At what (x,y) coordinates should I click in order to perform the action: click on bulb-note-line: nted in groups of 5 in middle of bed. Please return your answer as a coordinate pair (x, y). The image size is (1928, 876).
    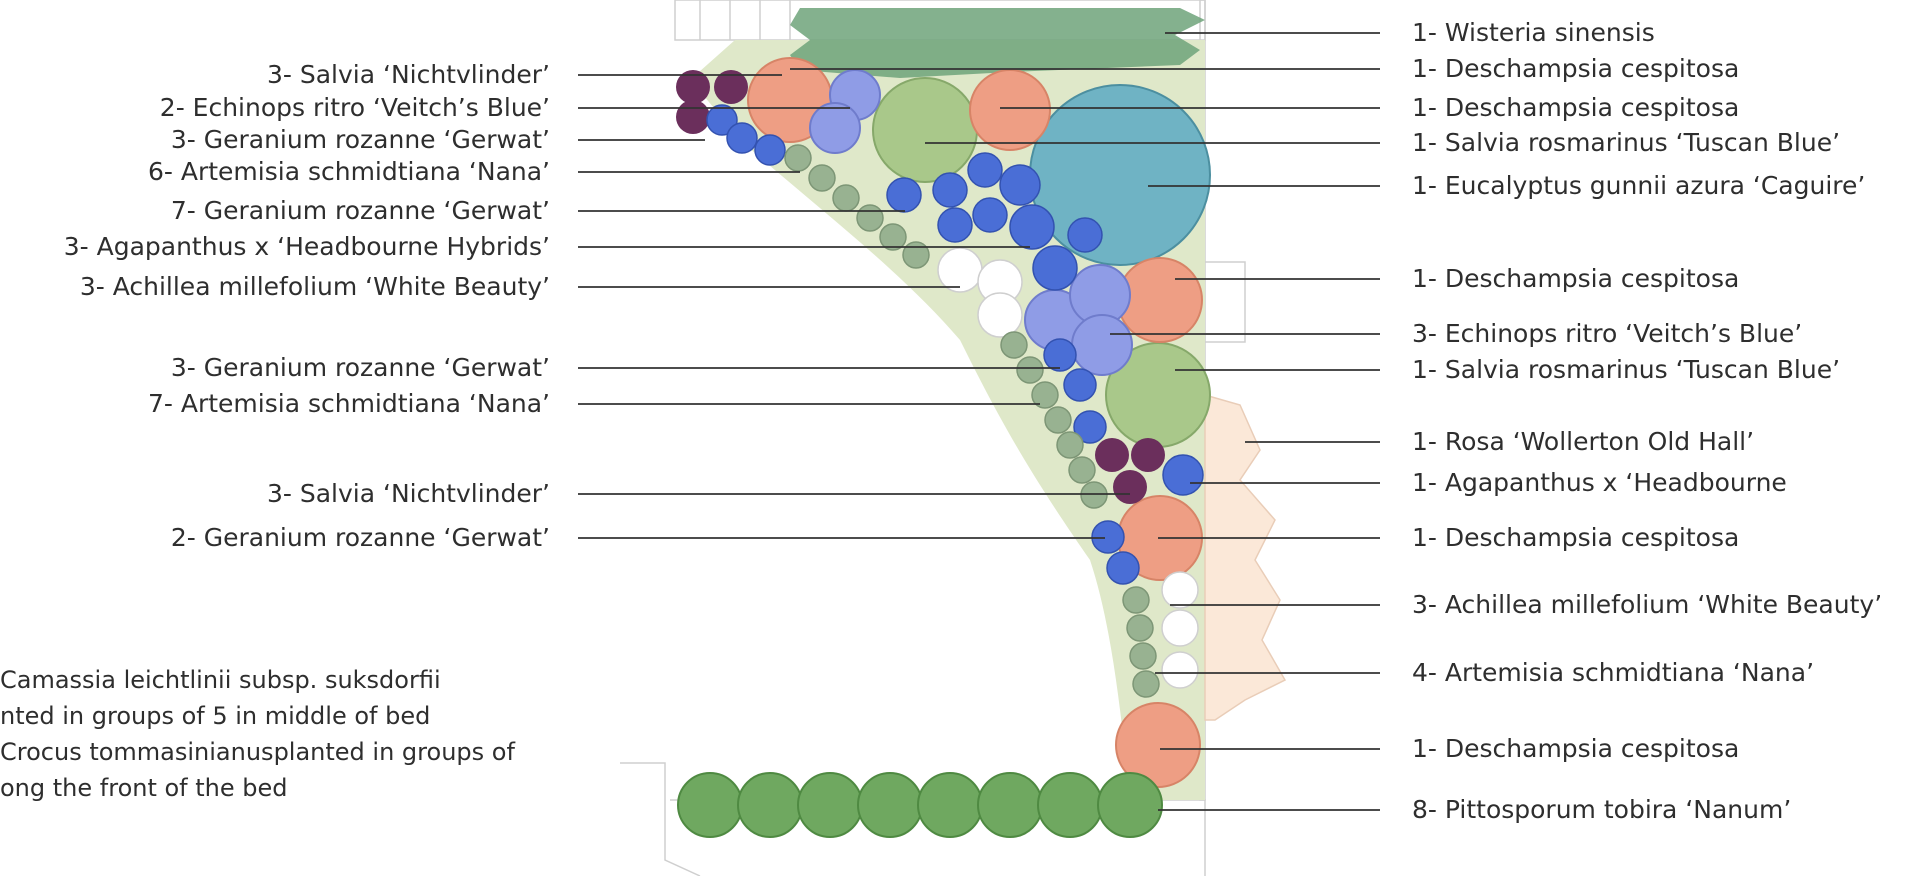
    Looking at the image, I should click on (215, 716).